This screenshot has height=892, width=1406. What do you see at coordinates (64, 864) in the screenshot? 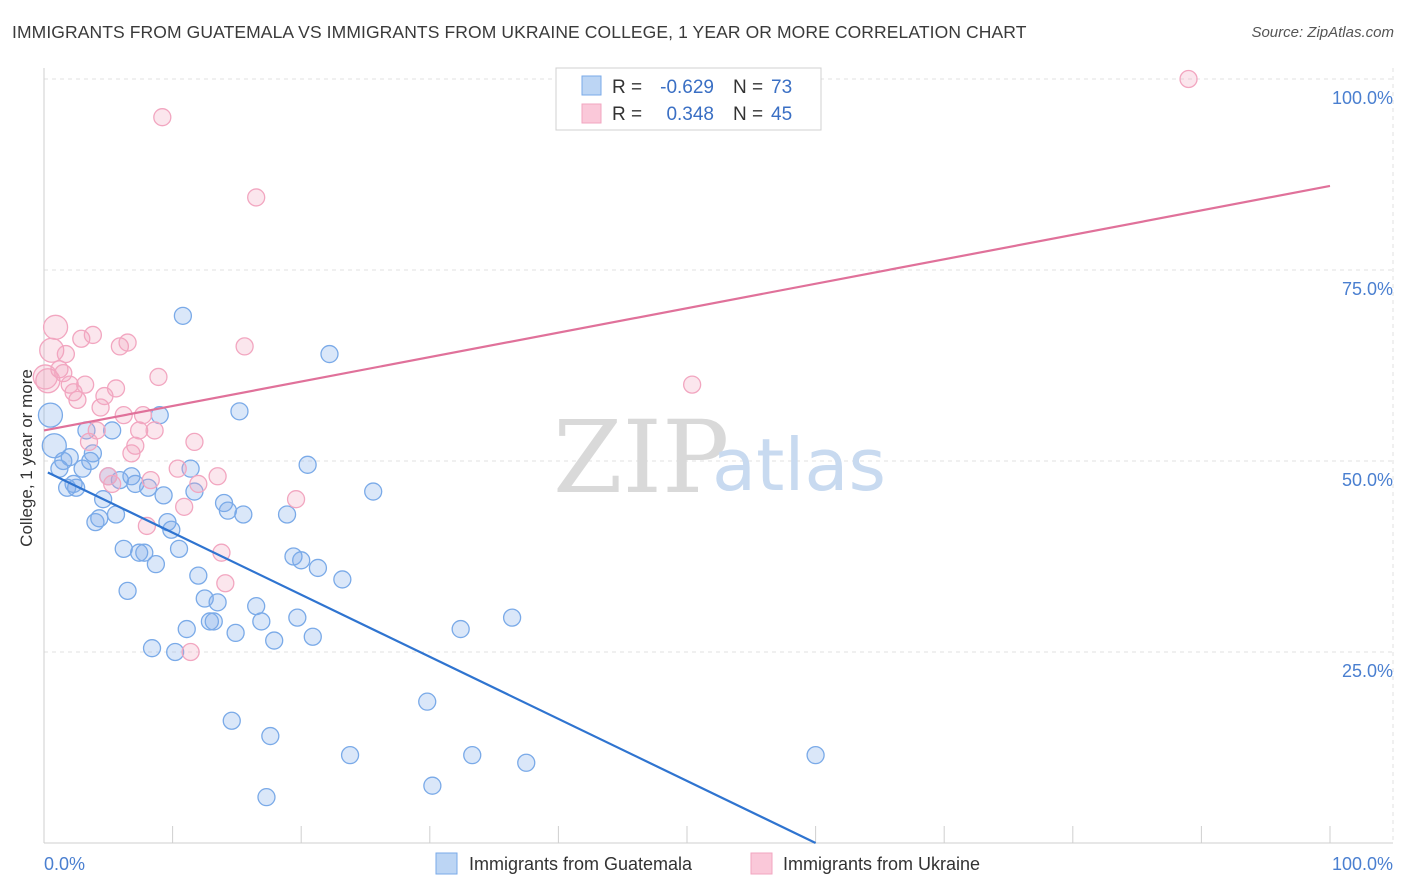
I see `x-tick-label-left: 0.0%` at bounding box center [64, 864].